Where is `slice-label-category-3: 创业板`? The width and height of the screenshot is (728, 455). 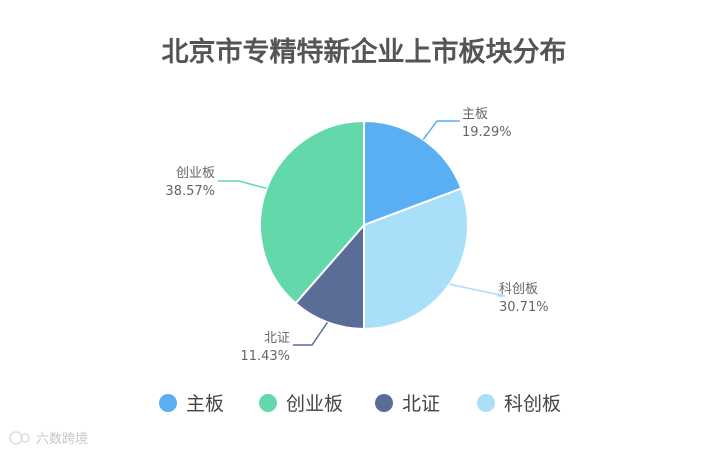 slice-label-category-3: 创业板 is located at coordinates (195, 173).